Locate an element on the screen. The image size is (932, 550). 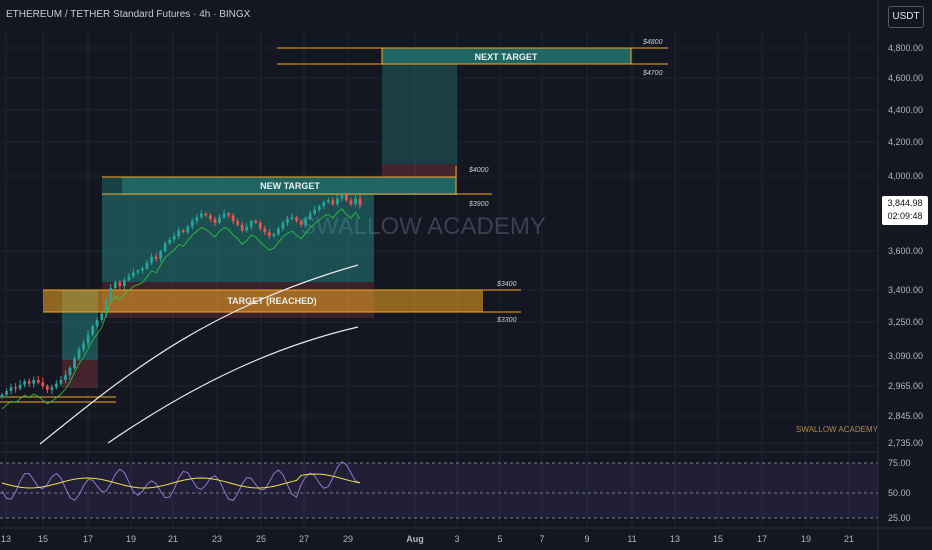
x-axis-tick-label: 19 is located at coordinates (806, 539).